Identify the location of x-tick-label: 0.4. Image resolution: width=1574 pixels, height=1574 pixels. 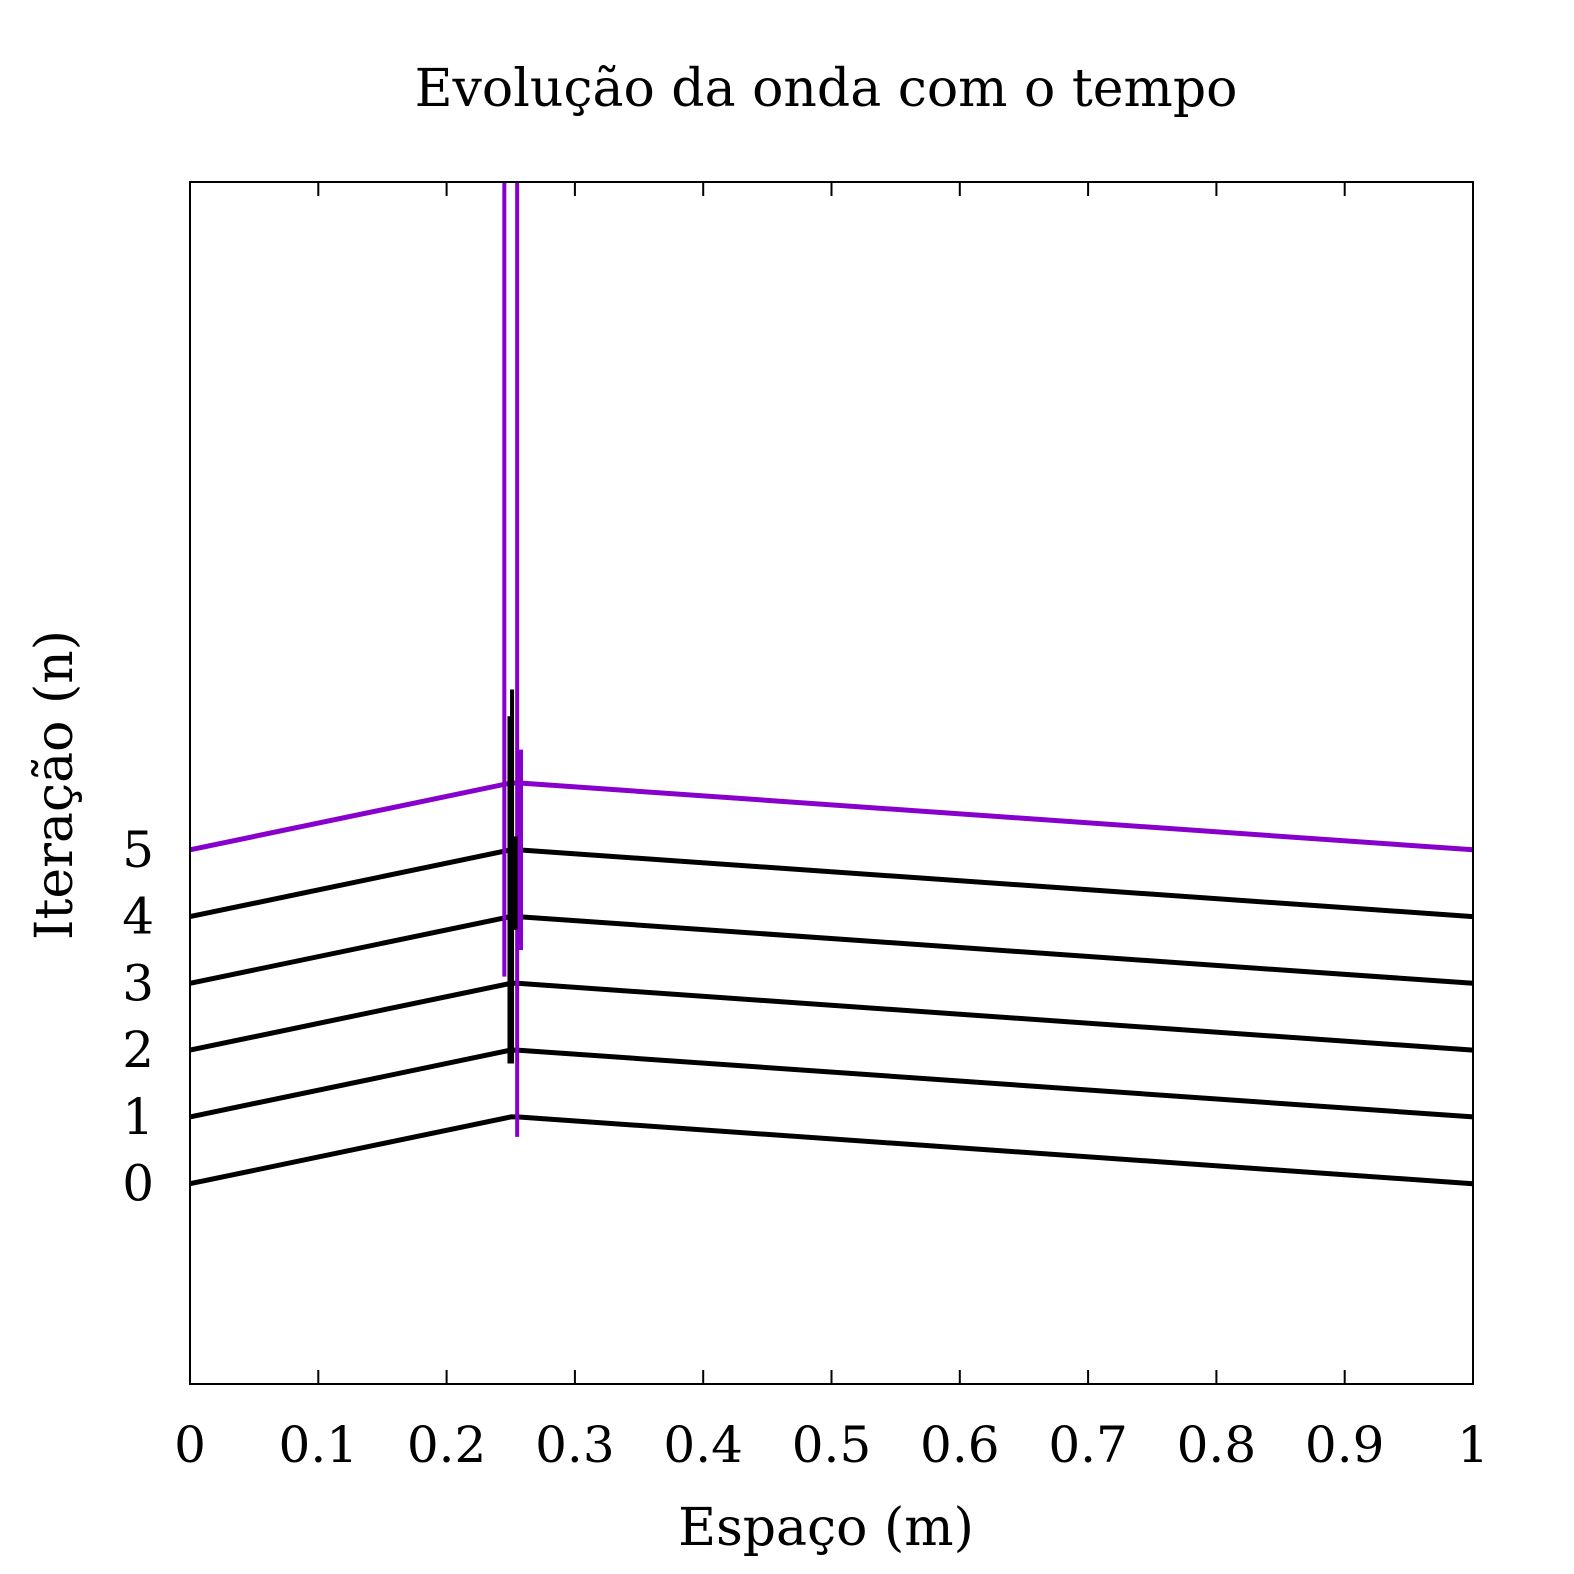
(703, 1445).